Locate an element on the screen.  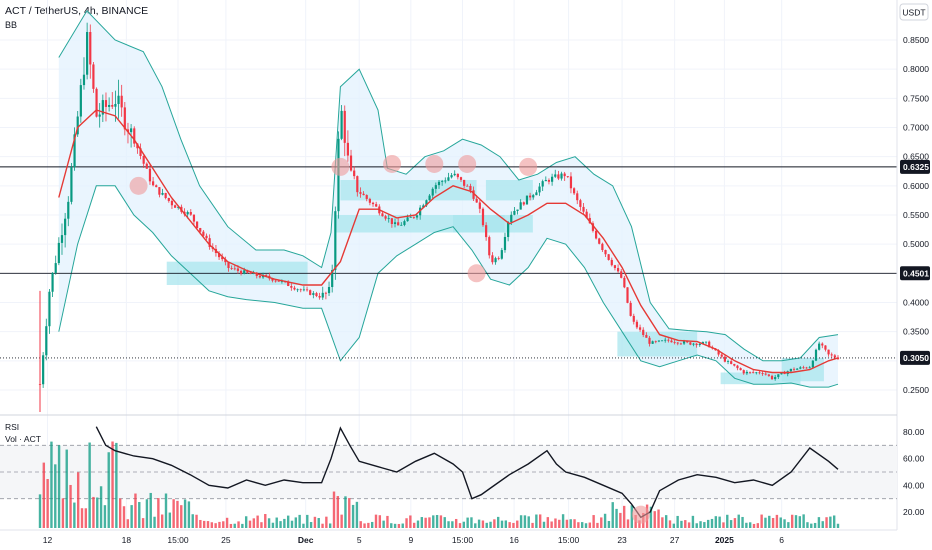
rsi-label: RSI is located at coordinates (12, 427).